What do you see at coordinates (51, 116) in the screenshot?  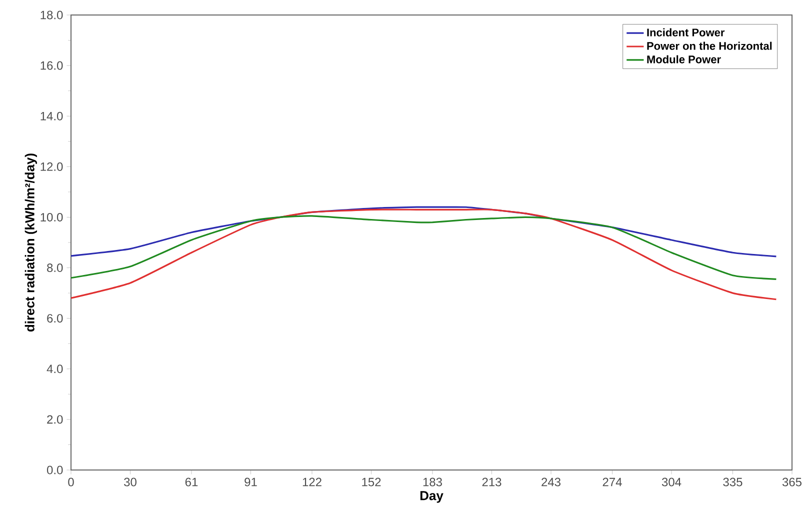 I see `y-tick-label: 14.0` at bounding box center [51, 116].